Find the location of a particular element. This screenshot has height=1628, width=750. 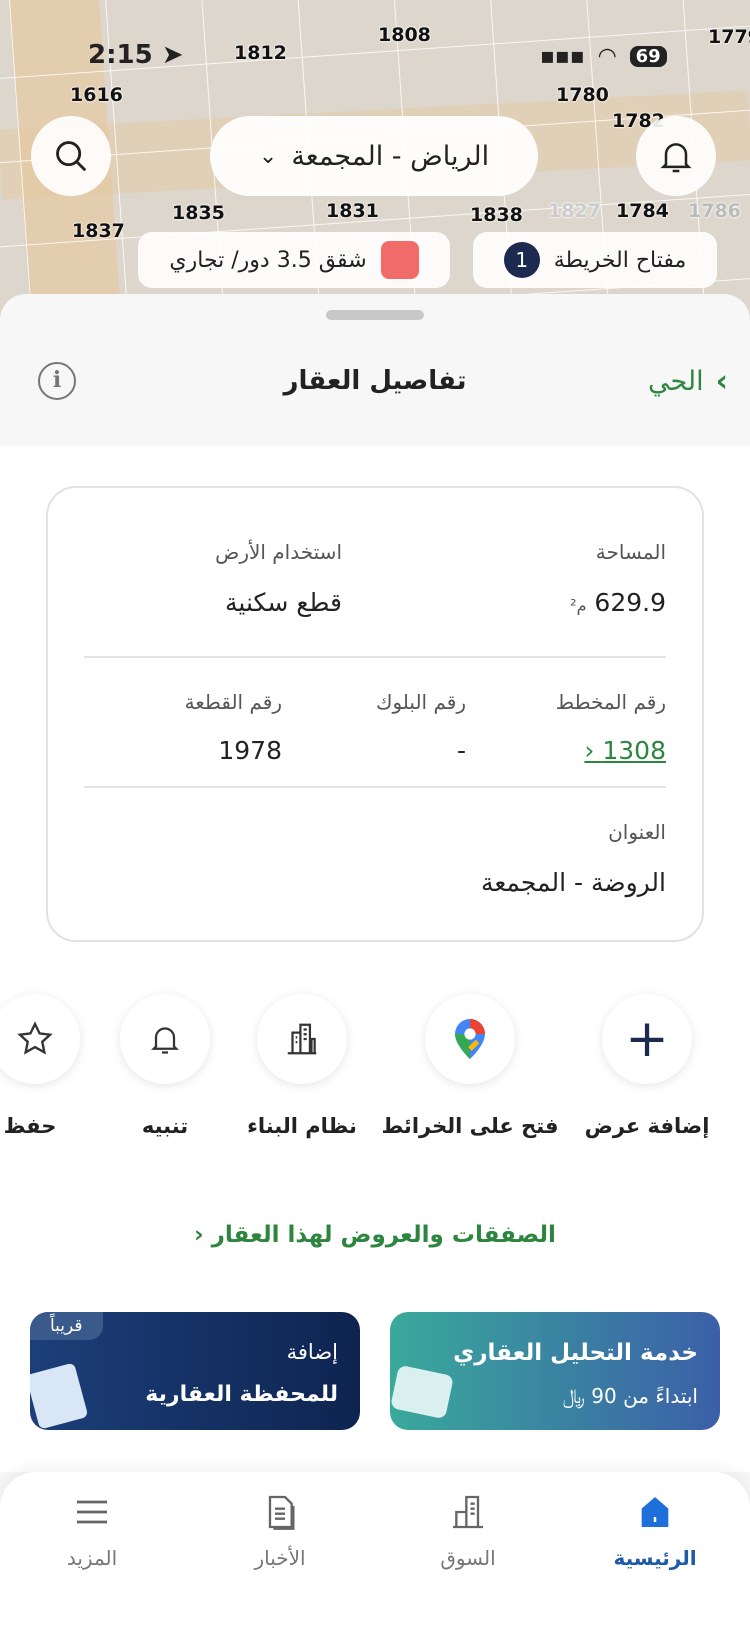

area-value: 629.9 م² is located at coordinates (618, 602).